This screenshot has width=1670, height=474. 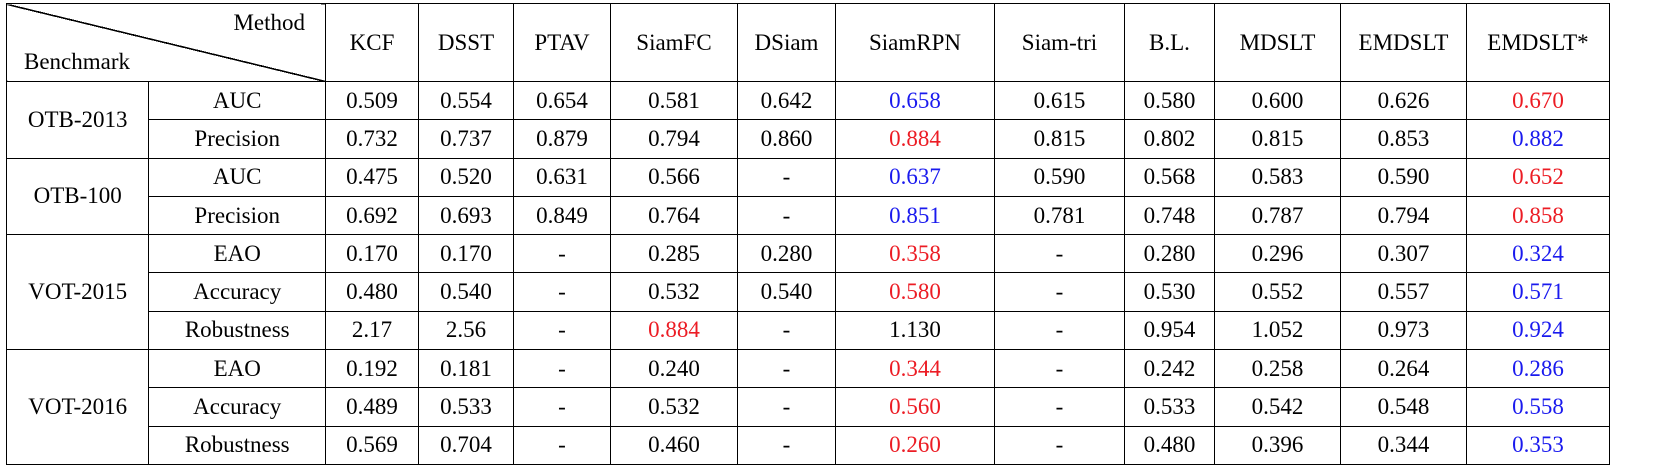 I want to click on value-cell: 0.815, so click(x=1277, y=139).